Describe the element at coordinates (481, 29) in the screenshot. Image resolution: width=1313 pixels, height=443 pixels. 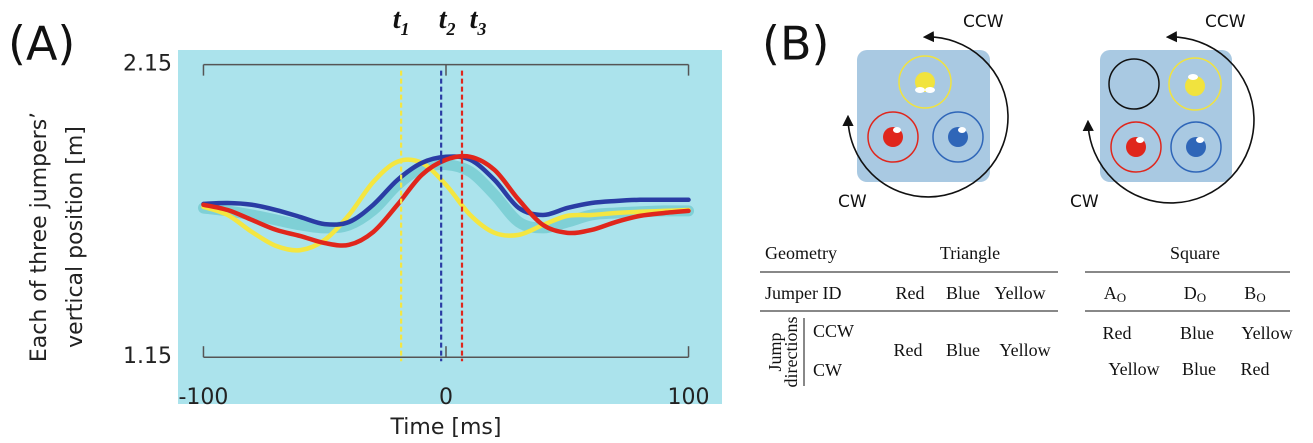
I see `marker-subscript: 3` at that location.